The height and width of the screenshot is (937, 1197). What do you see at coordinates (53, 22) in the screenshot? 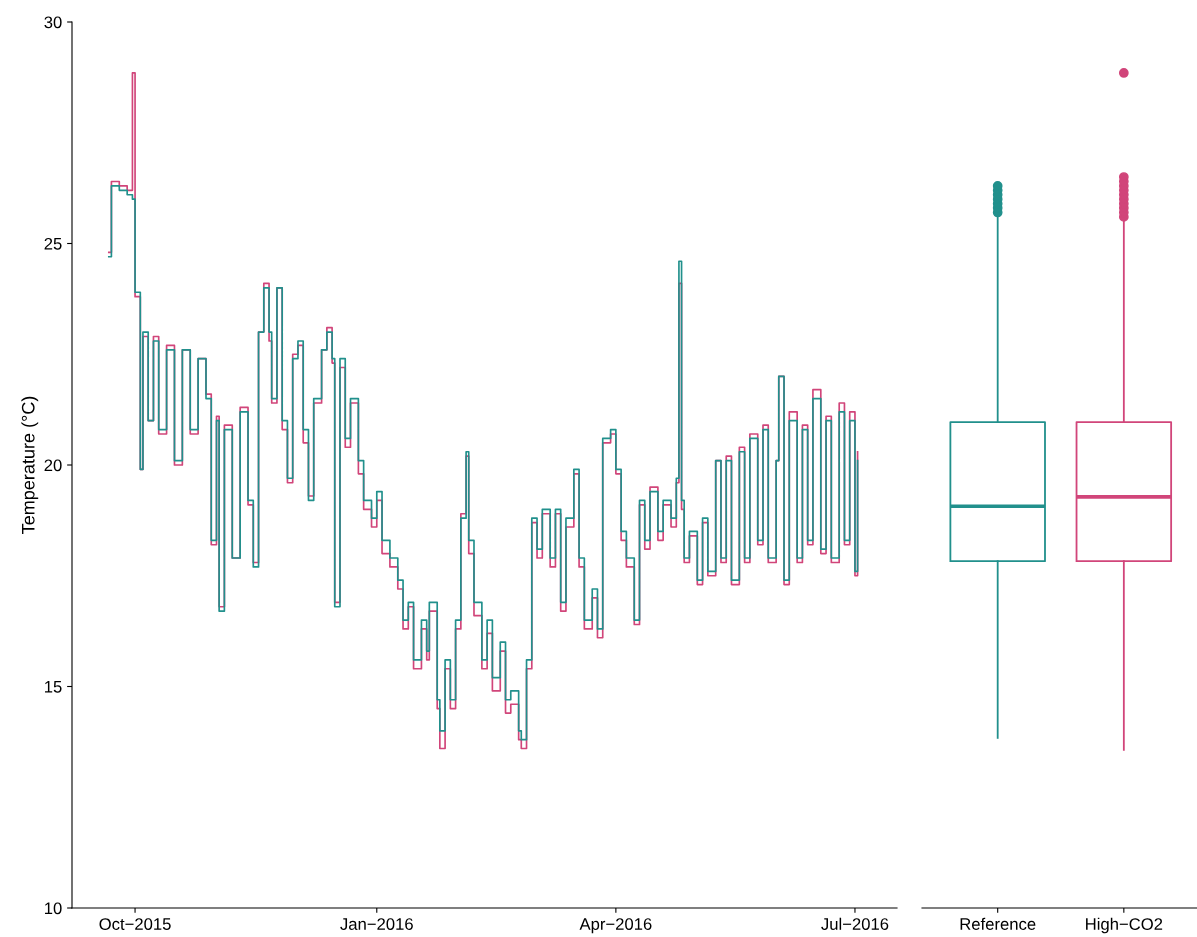
I see `y-tick-label: 30` at bounding box center [53, 22].